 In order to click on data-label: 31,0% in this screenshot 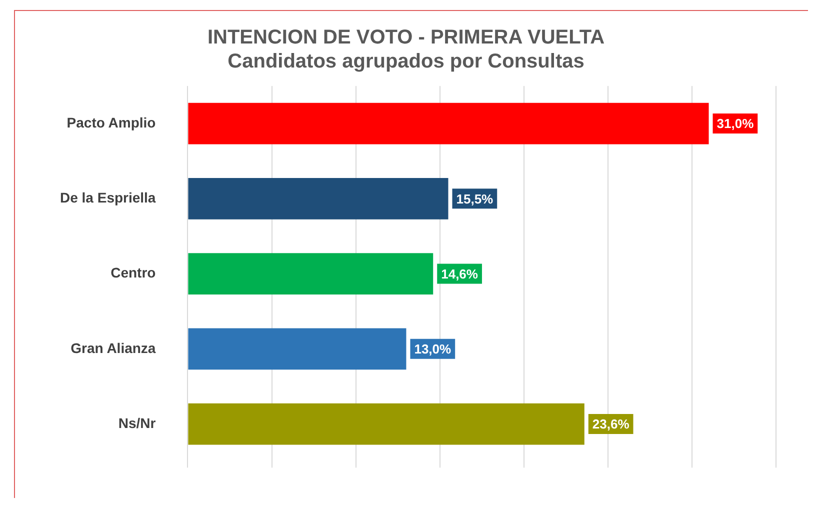, I will do `click(735, 124)`.